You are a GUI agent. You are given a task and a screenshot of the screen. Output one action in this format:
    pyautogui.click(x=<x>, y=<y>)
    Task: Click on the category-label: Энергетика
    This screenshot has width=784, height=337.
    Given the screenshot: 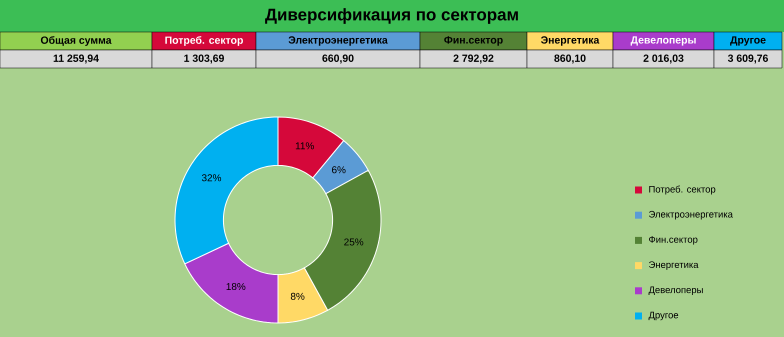 What is the action you would take?
    pyautogui.click(x=570, y=41)
    